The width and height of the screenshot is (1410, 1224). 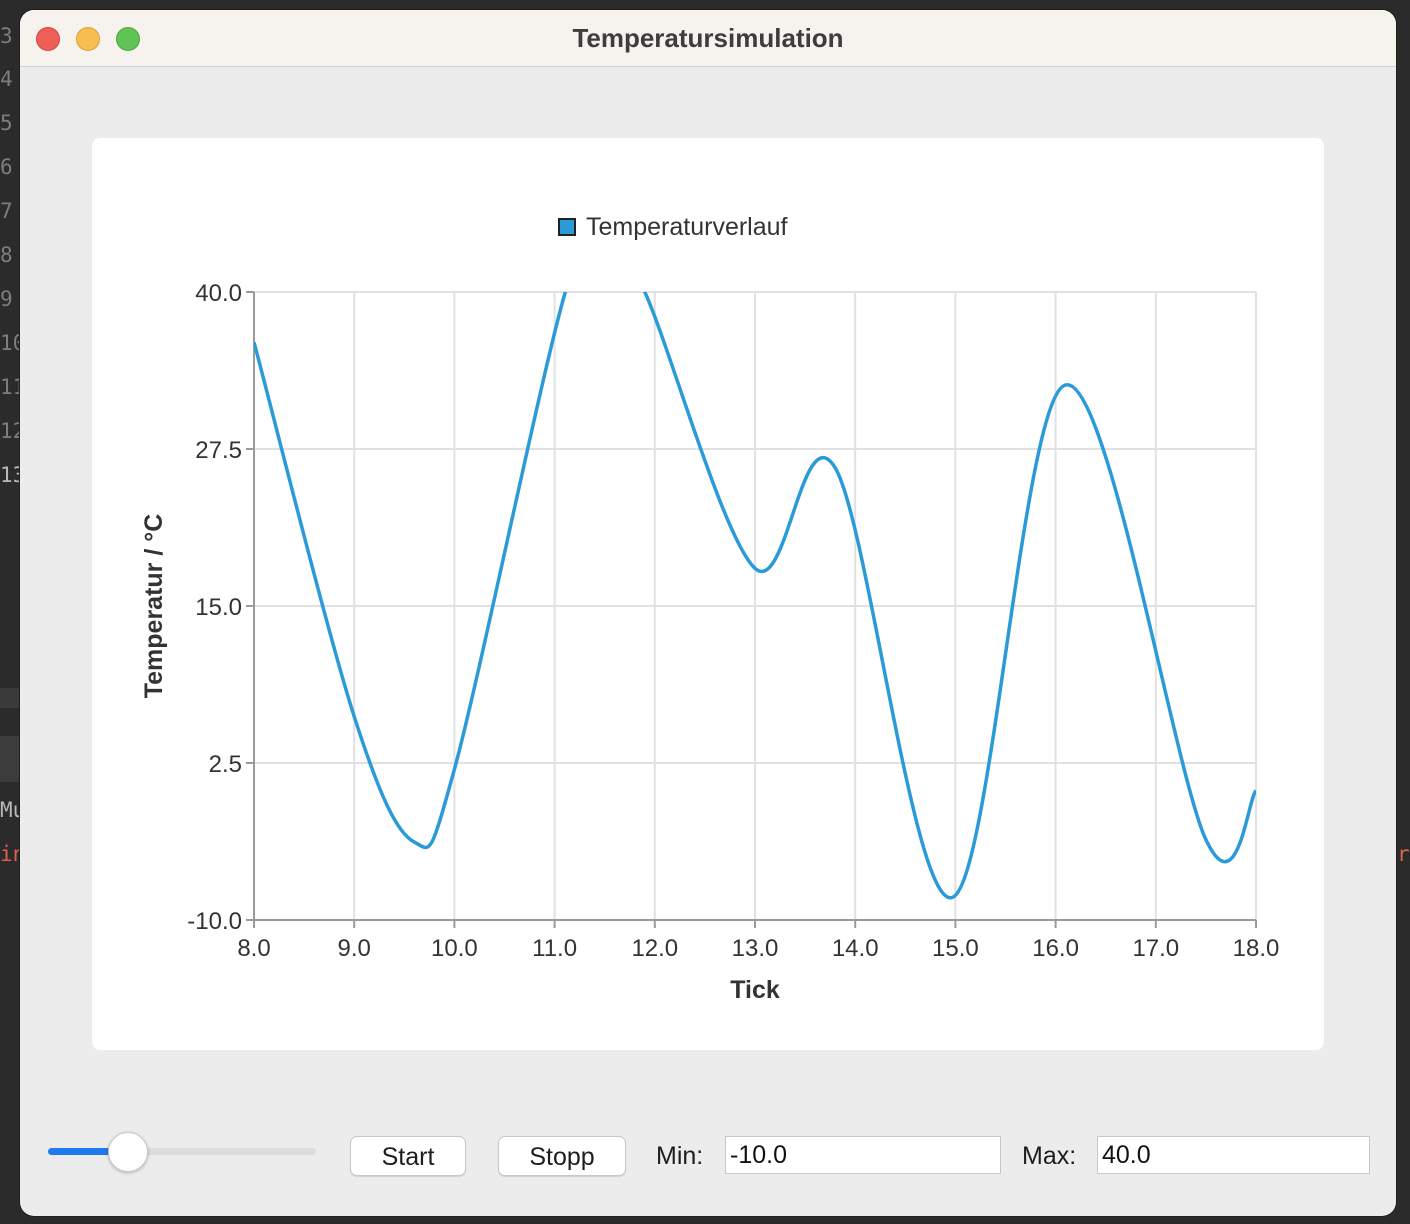 What do you see at coordinates (6, 36) in the screenshot?
I see `gutter-line-number: 3` at bounding box center [6, 36].